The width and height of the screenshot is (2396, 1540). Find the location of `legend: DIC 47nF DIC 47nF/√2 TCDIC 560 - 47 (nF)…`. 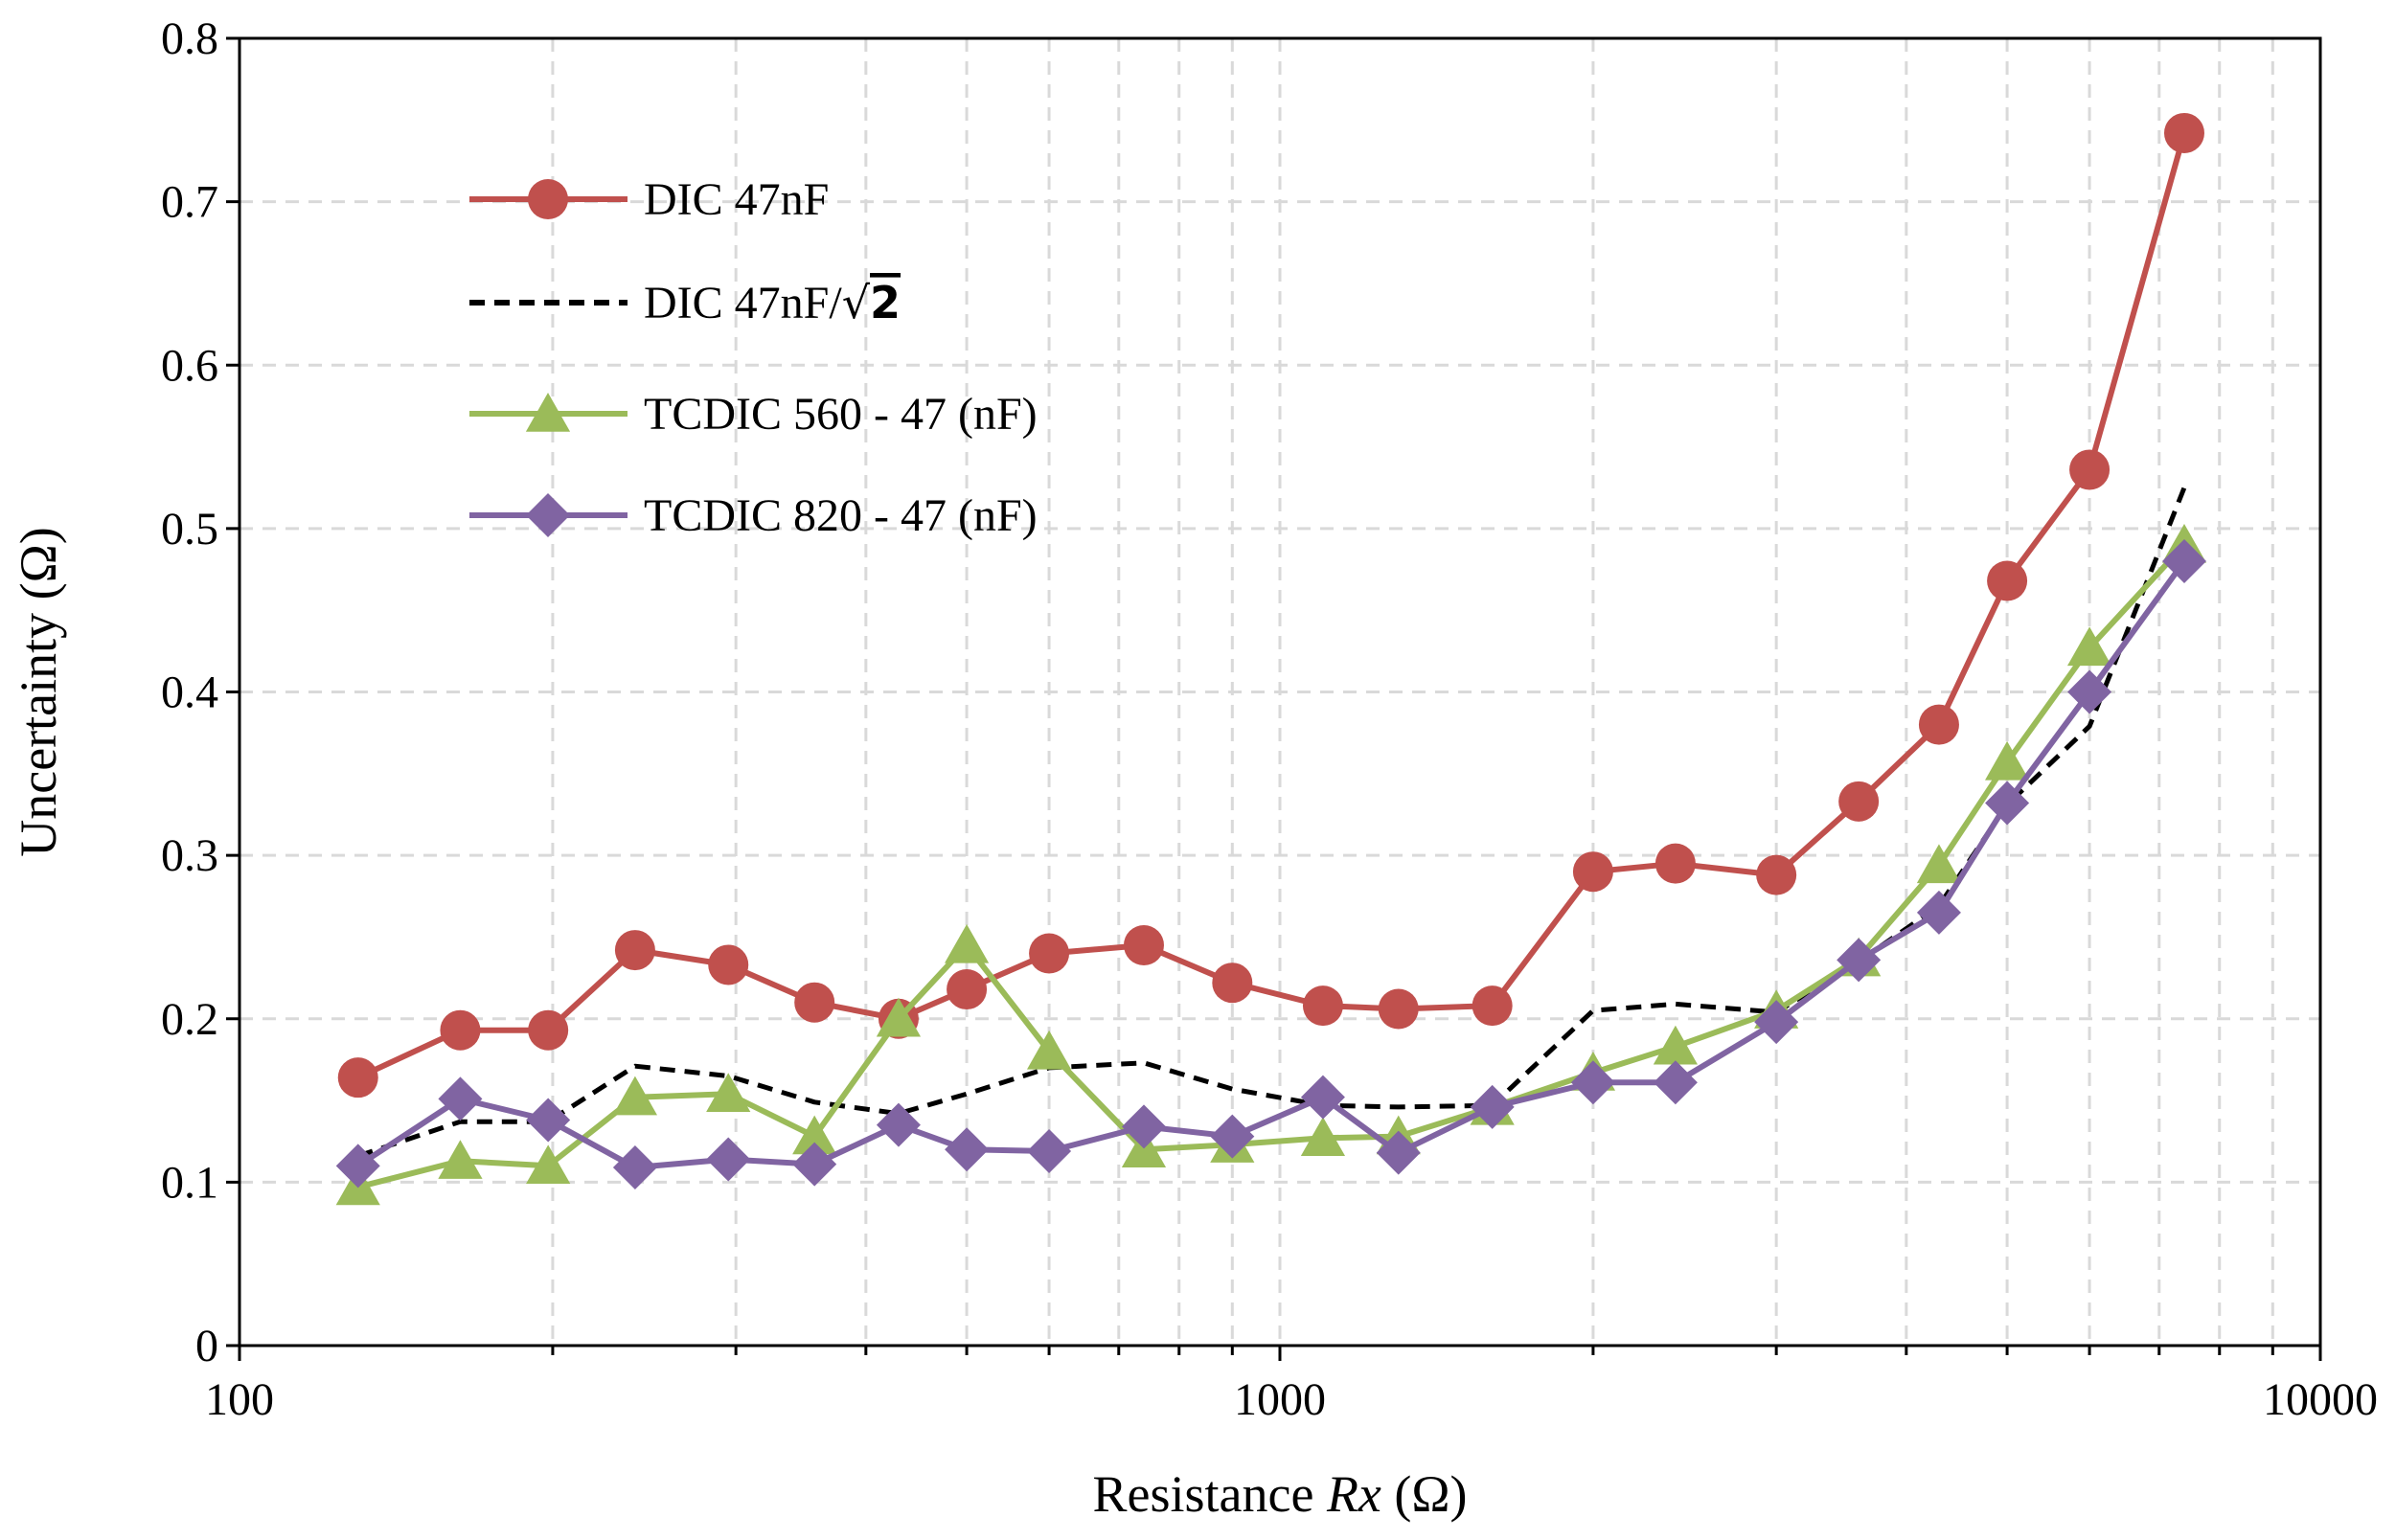

legend: DIC 47nF DIC 47nF/√2 TCDIC 560 - 47 (nF)… is located at coordinates (753, 357).